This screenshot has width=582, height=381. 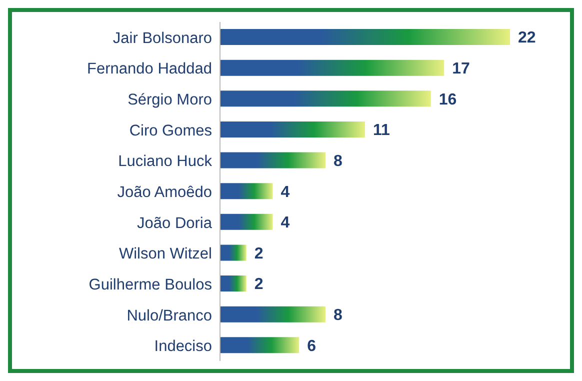 I want to click on y-tick-label: Fernando Haddad, so click(x=149, y=69).